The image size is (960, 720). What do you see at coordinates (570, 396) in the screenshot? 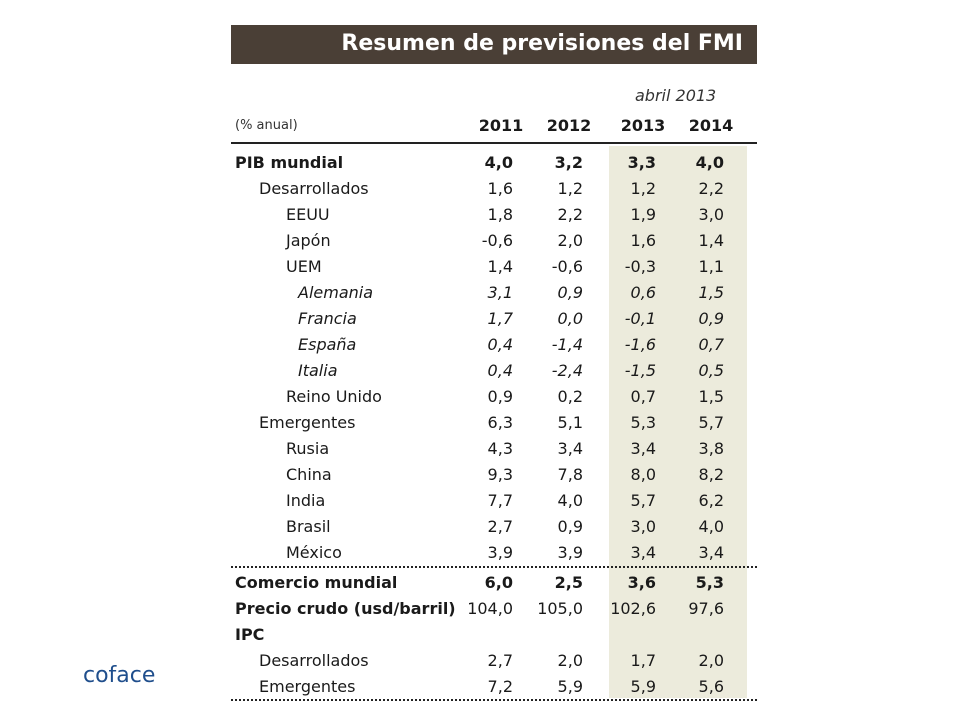
I see `value-cell-2012: 0,2` at bounding box center [570, 396].